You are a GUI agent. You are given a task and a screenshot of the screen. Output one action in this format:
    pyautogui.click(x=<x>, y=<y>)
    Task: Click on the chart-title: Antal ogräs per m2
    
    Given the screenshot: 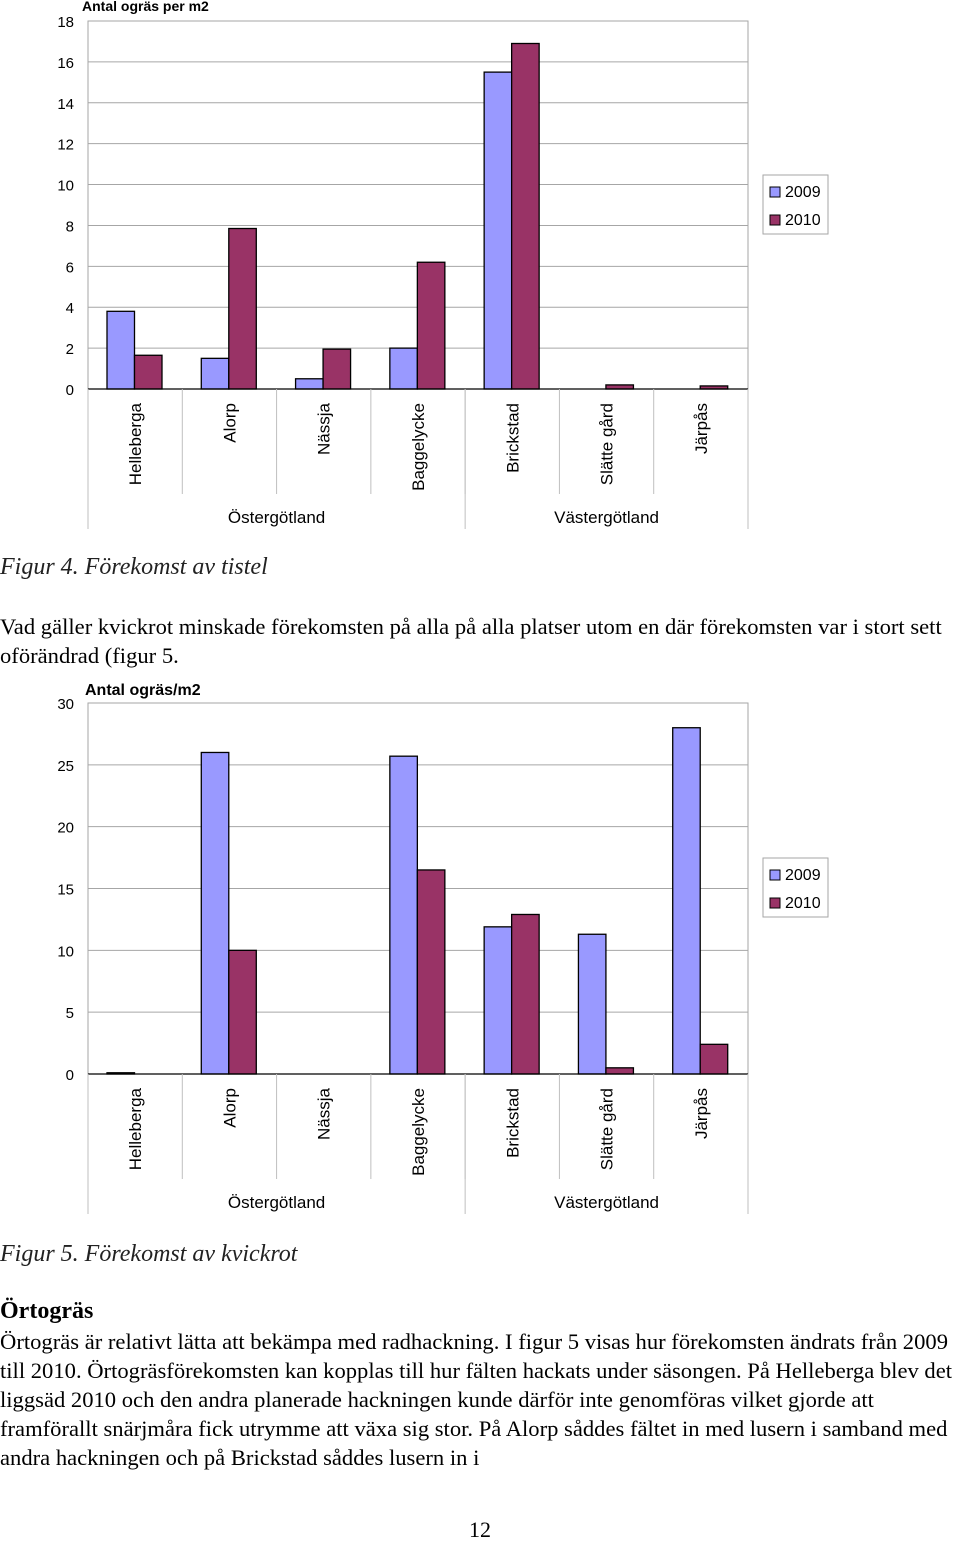 What is the action you would take?
    pyautogui.click(x=145, y=7)
    